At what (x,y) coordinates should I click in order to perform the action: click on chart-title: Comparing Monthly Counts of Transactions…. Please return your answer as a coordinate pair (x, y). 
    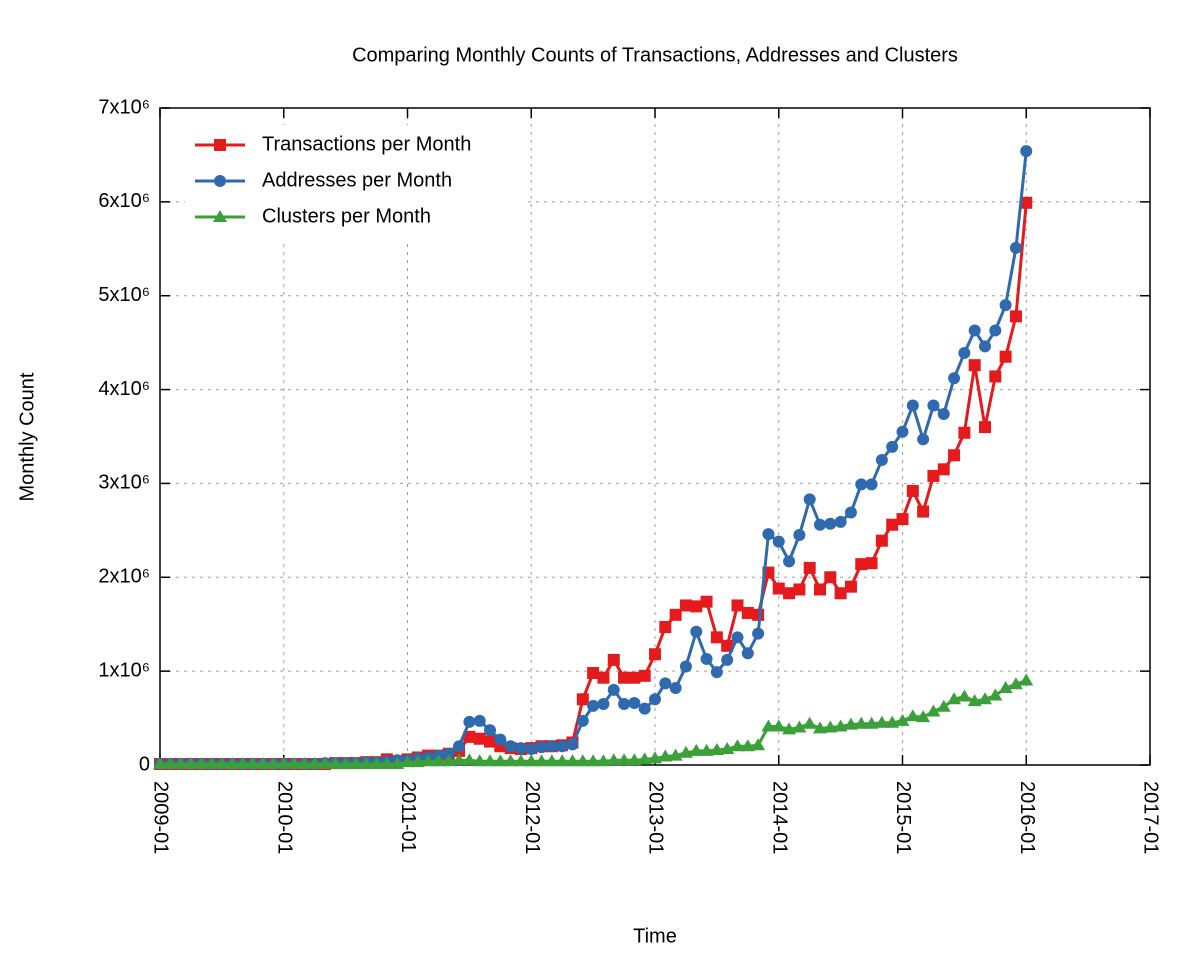
    Looking at the image, I should click on (655, 55).